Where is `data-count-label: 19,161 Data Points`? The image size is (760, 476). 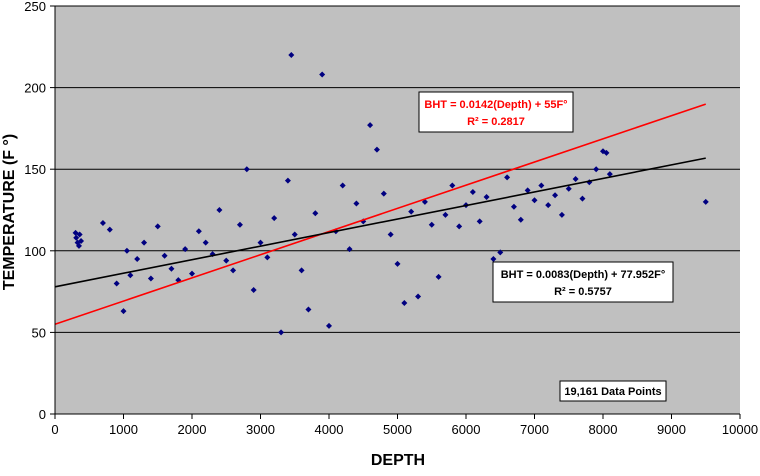 data-count-label: 19,161 Data Points is located at coordinates (612, 392).